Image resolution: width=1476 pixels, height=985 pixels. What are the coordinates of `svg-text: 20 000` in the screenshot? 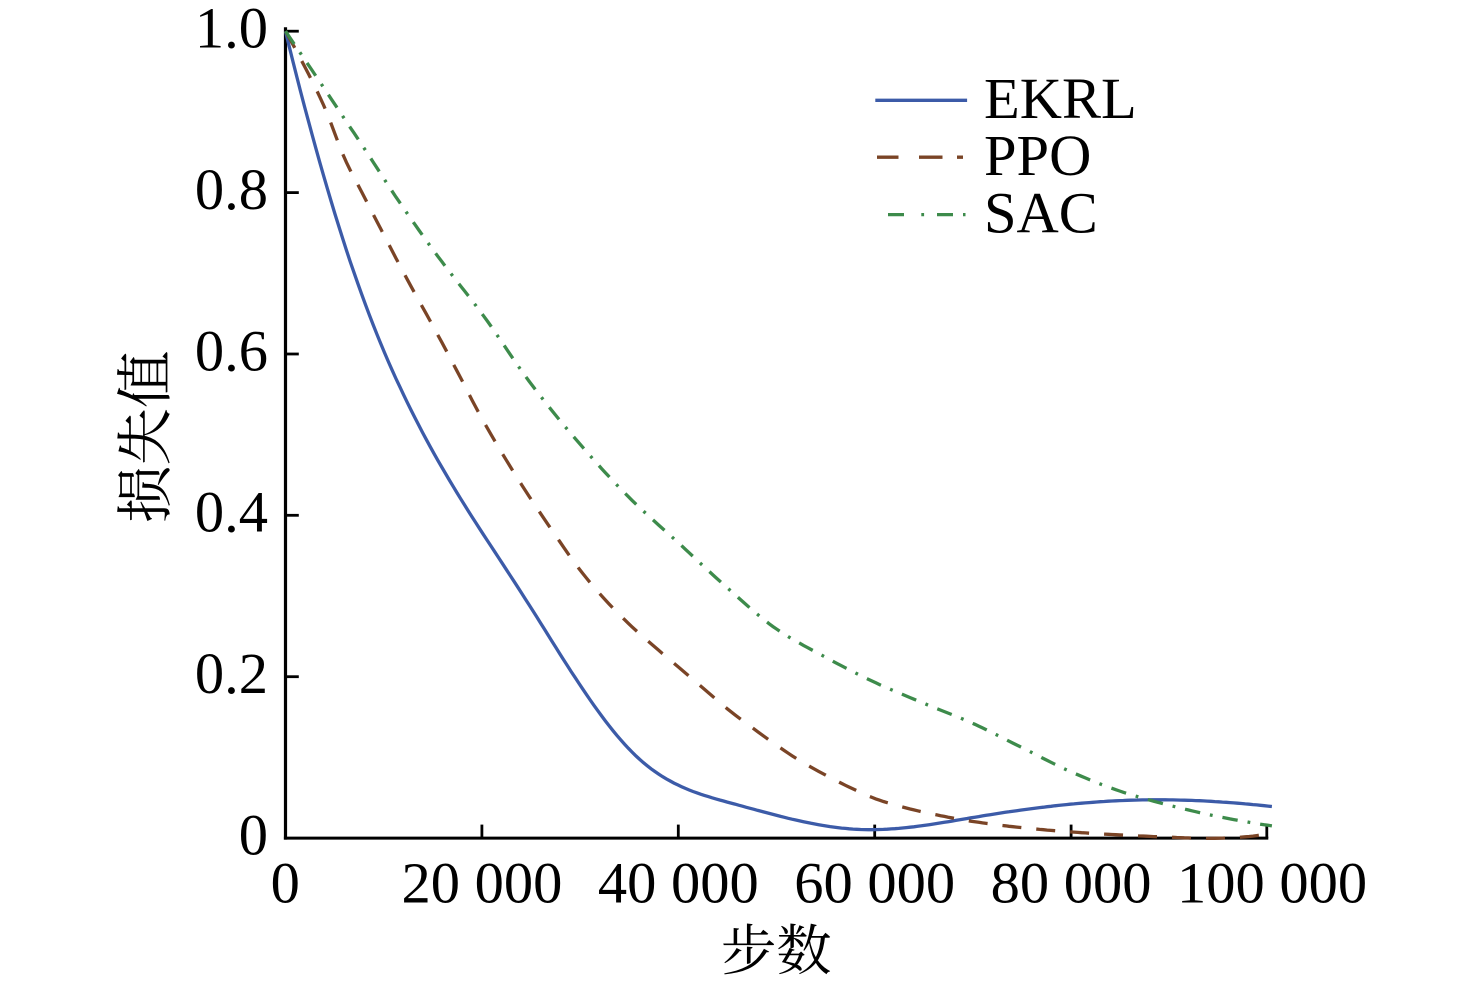 It's located at (481, 882).